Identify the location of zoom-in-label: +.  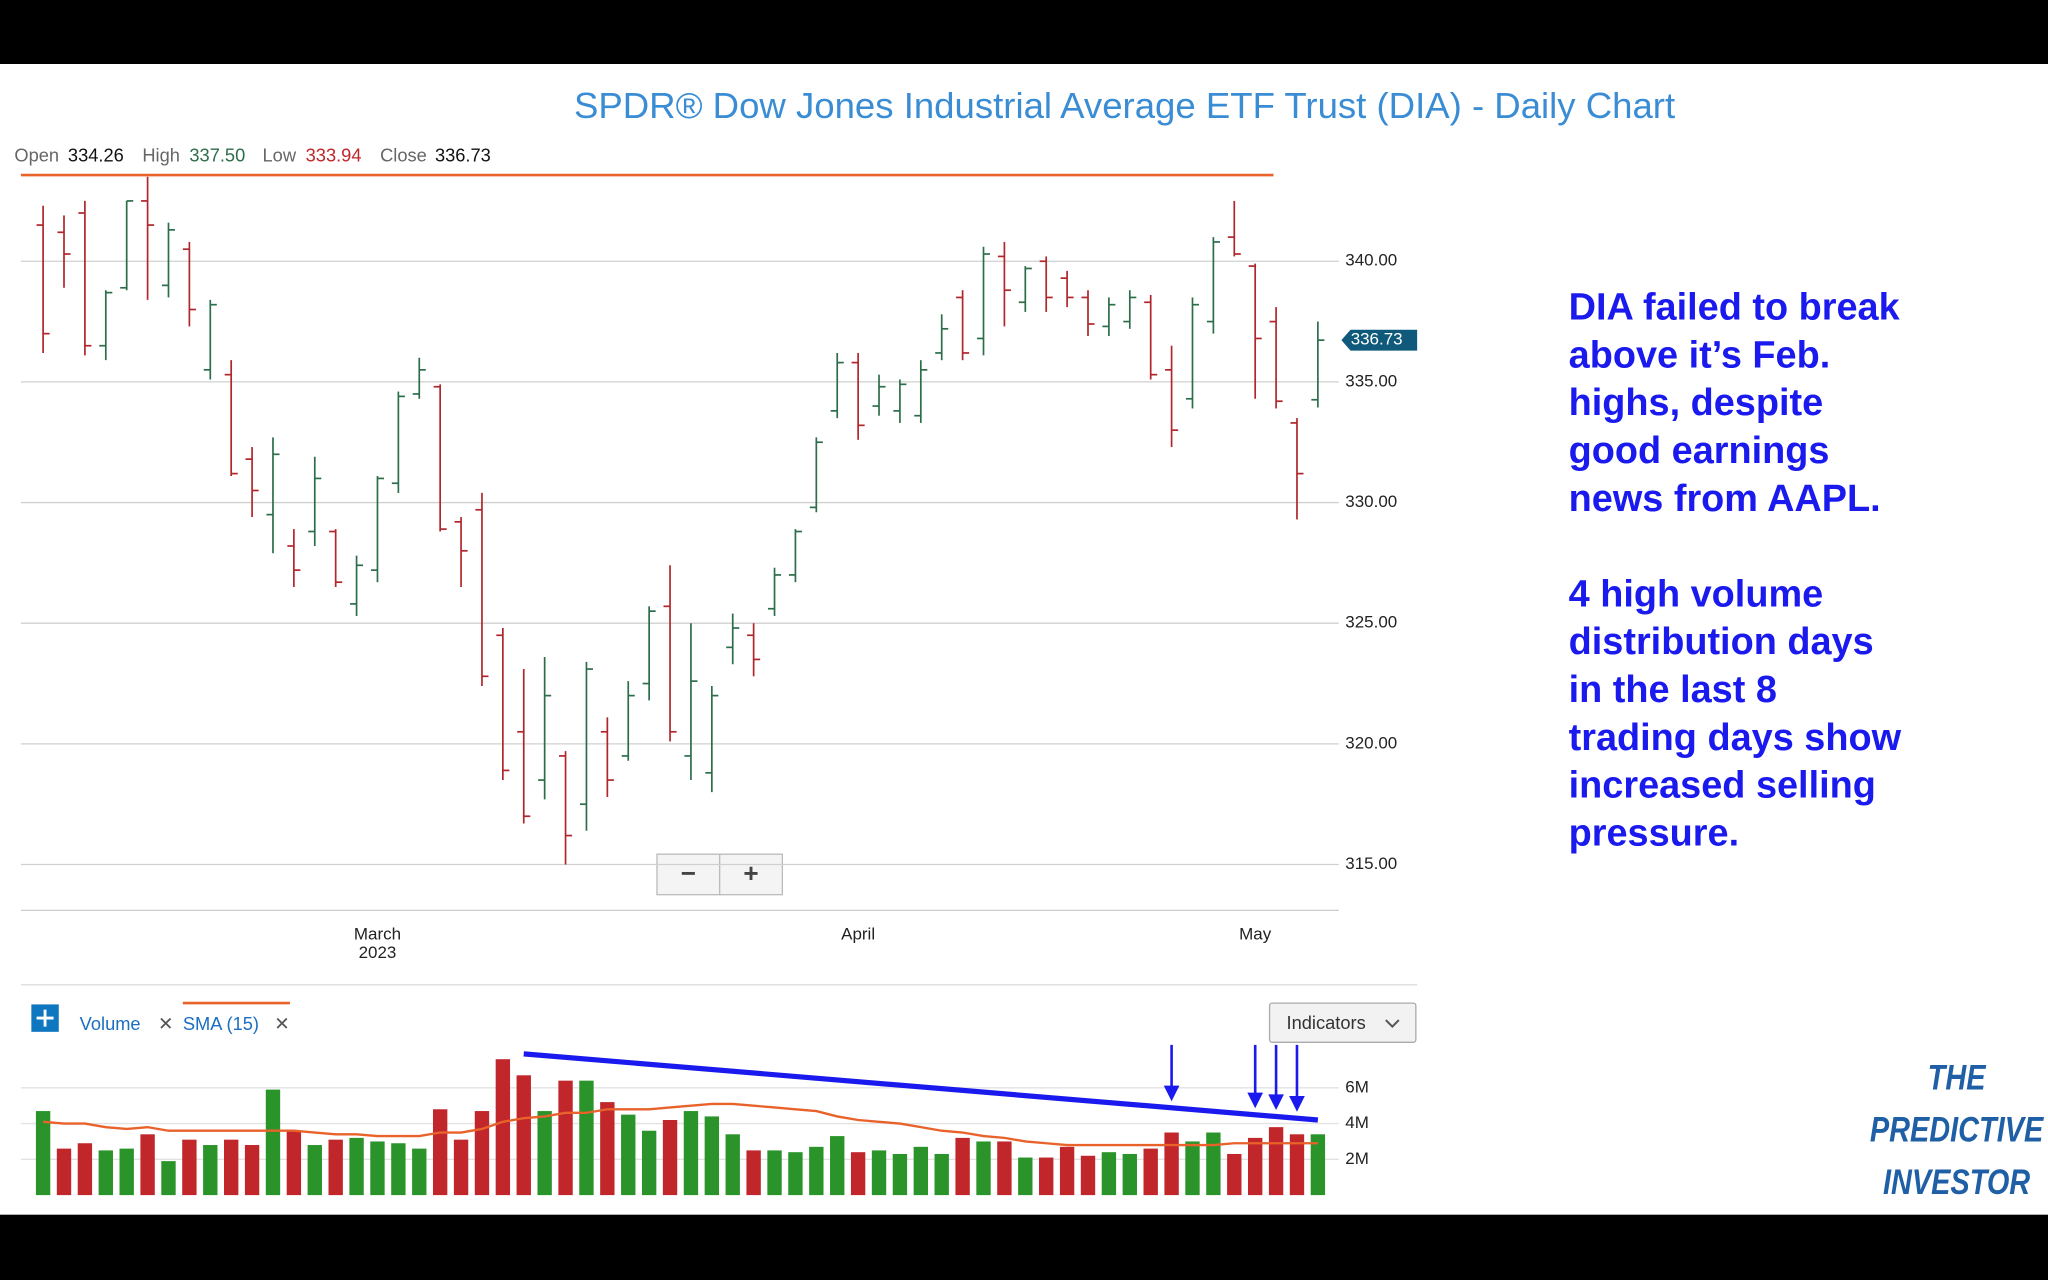
(750, 873).